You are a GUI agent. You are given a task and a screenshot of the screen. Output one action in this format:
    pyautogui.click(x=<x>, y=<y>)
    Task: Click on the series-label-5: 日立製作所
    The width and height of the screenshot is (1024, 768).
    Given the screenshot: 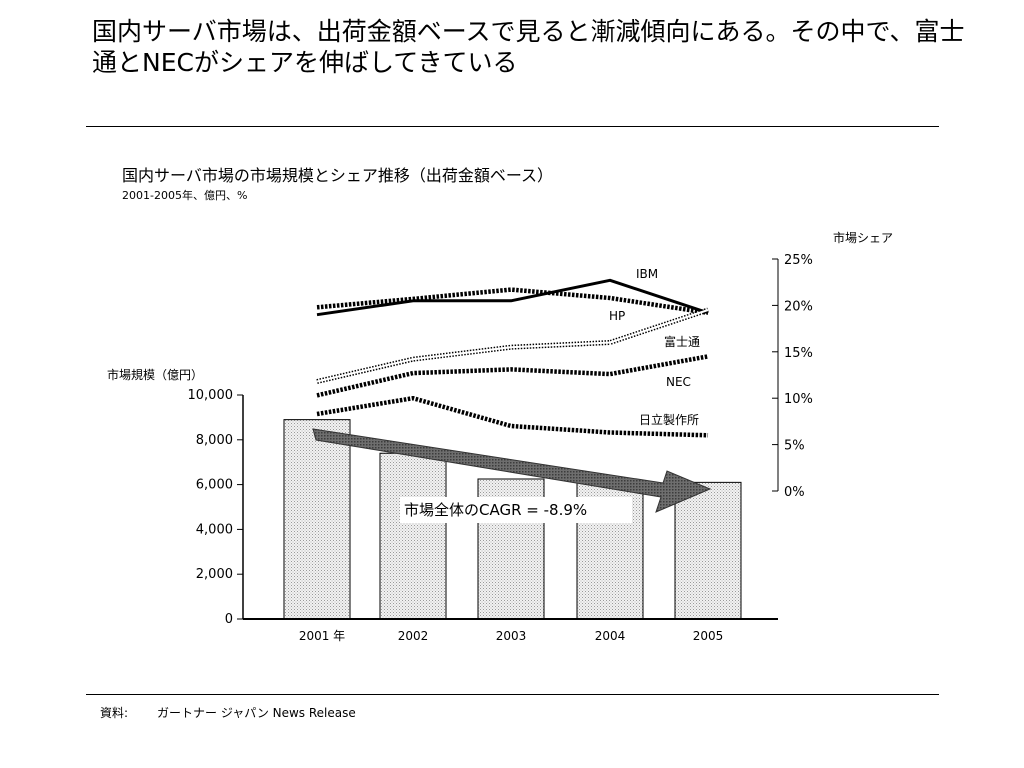 What is the action you would take?
    pyautogui.click(x=669, y=419)
    